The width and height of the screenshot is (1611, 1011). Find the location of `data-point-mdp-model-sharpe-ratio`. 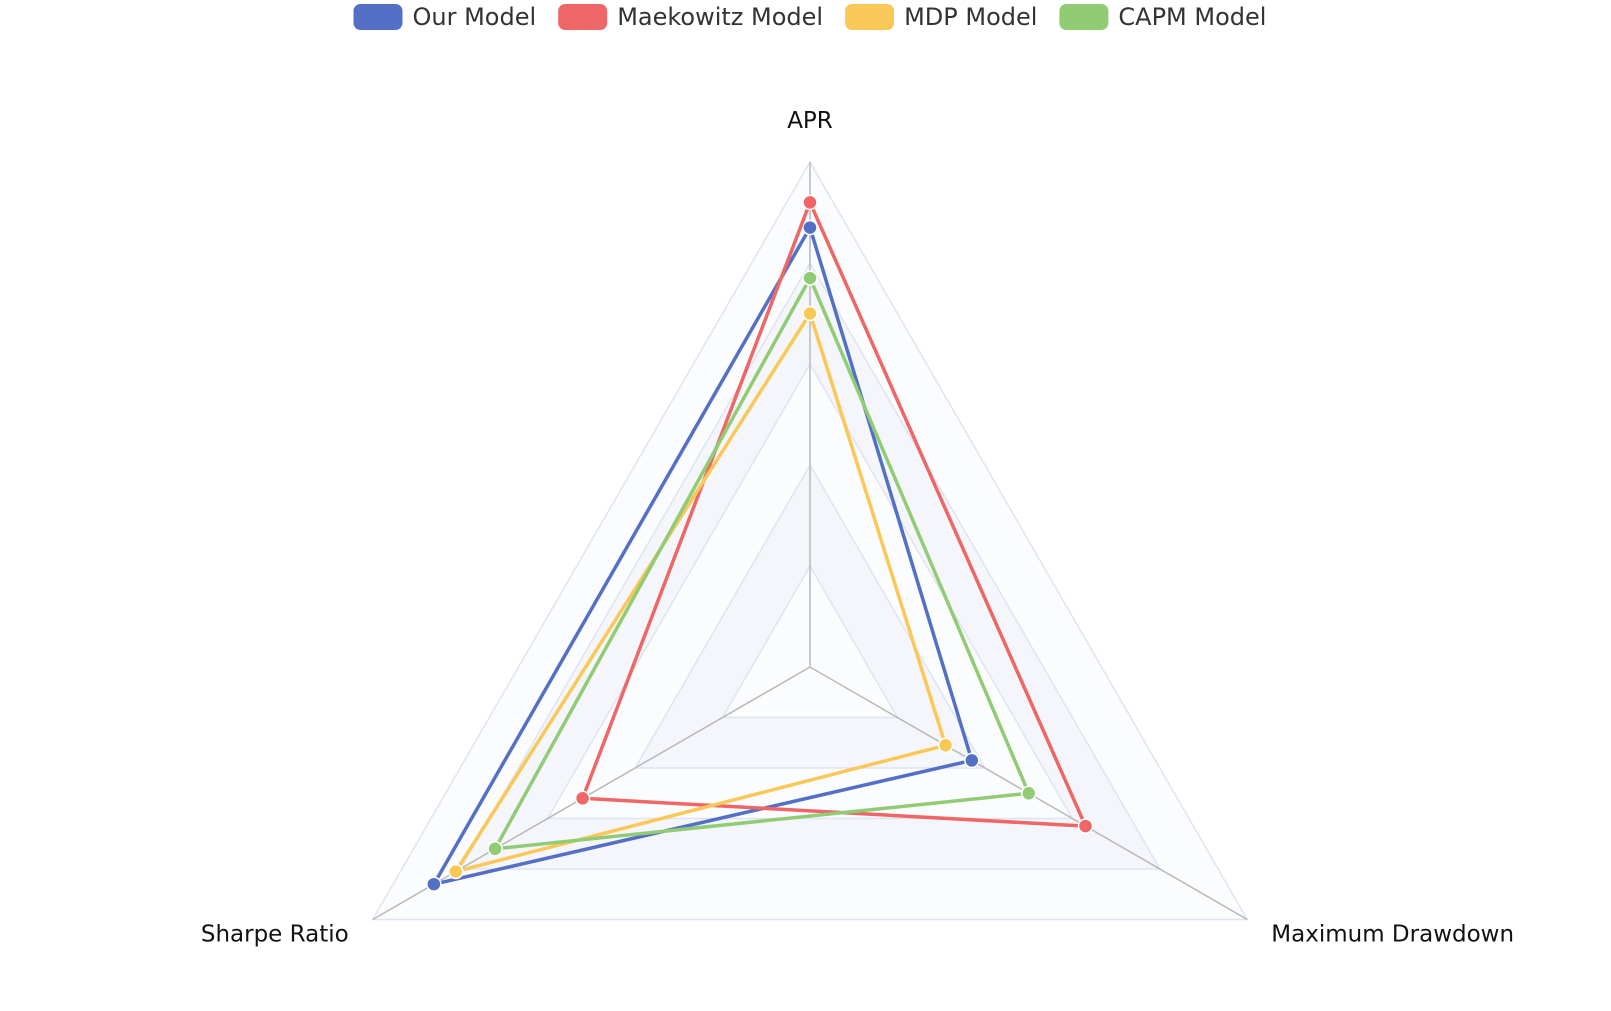

data-point-mdp-model-sharpe-ratio is located at coordinates (456, 871).